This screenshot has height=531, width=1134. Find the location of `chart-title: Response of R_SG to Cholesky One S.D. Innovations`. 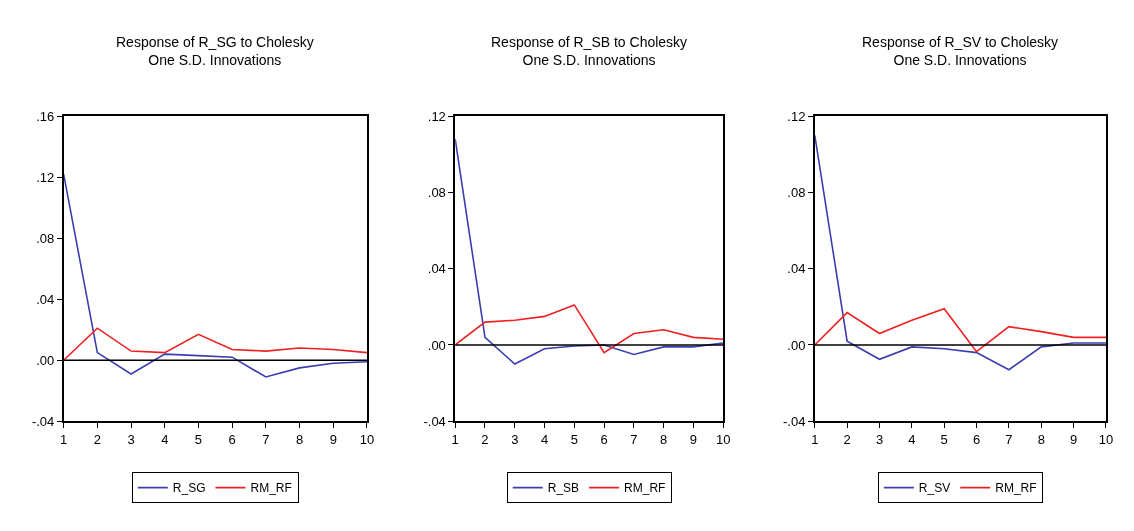

chart-title: Response of R_SG to Cholesky One S.D. Innovations is located at coordinates (215, 51).